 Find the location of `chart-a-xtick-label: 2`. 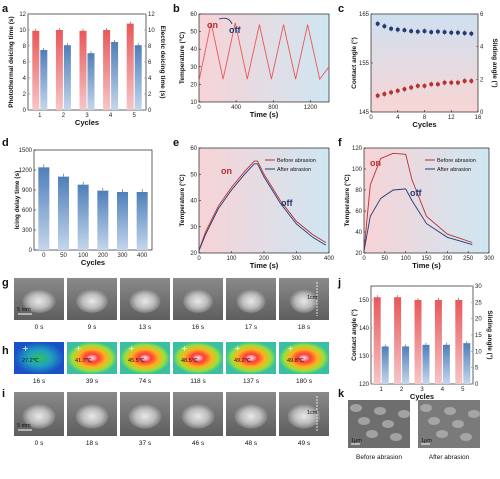

chart-a-xtick-label: 2 is located at coordinates (64, 116).